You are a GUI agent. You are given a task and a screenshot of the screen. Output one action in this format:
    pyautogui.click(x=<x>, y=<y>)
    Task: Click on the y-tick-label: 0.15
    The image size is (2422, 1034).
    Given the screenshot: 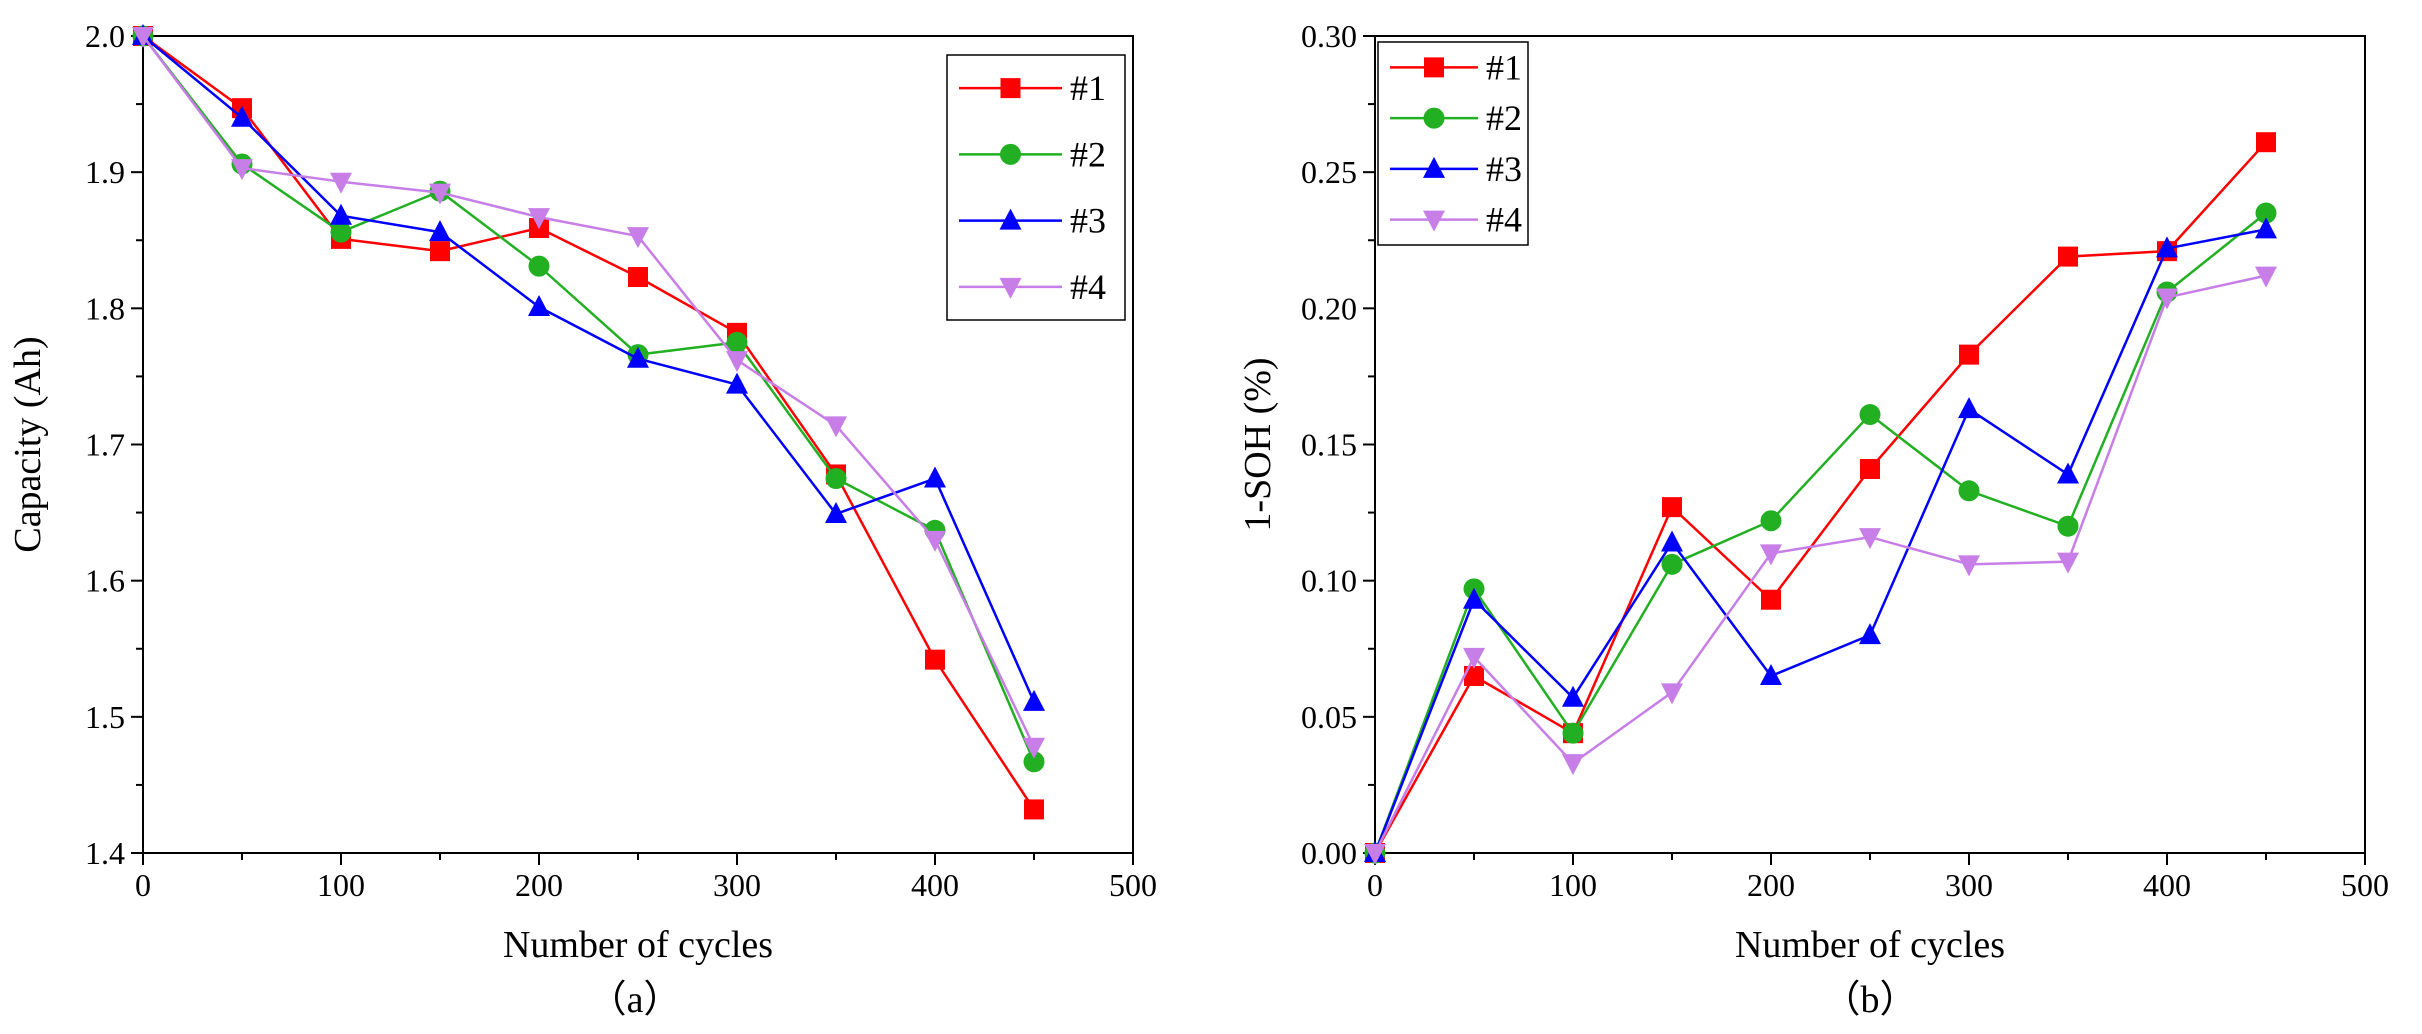 What is the action you would take?
    pyautogui.click(x=1329, y=445)
    